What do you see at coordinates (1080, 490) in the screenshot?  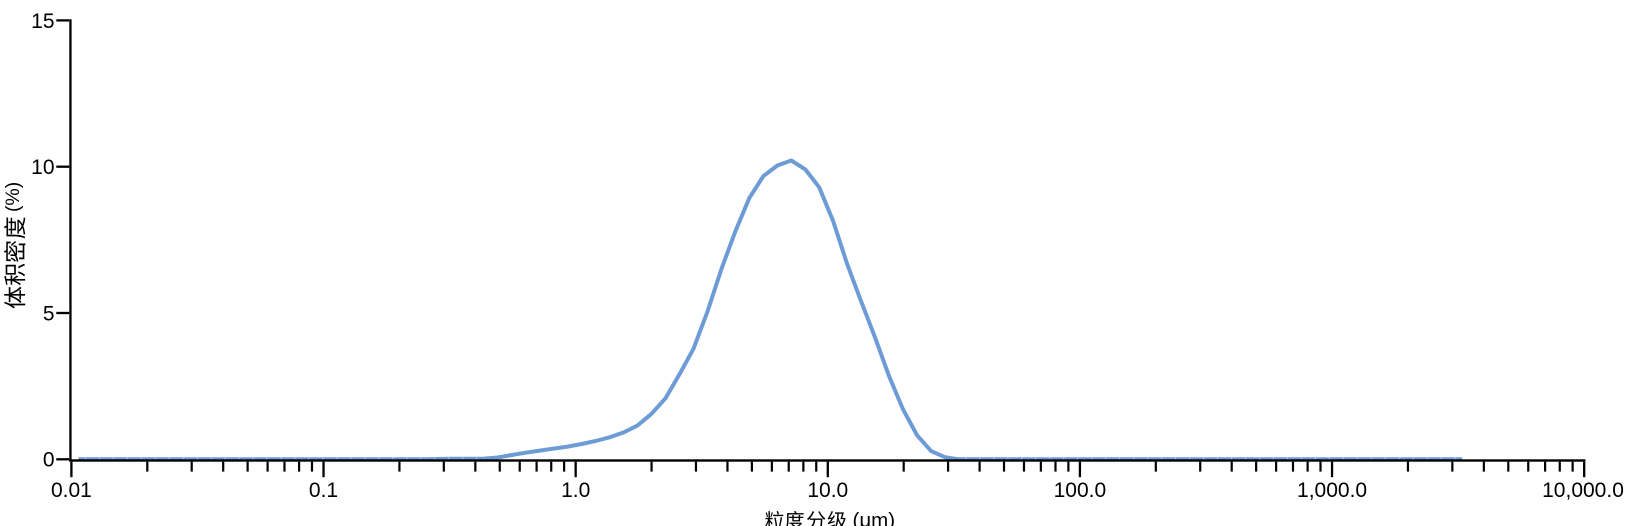 I see `svg-text: 100.0` at bounding box center [1080, 490].